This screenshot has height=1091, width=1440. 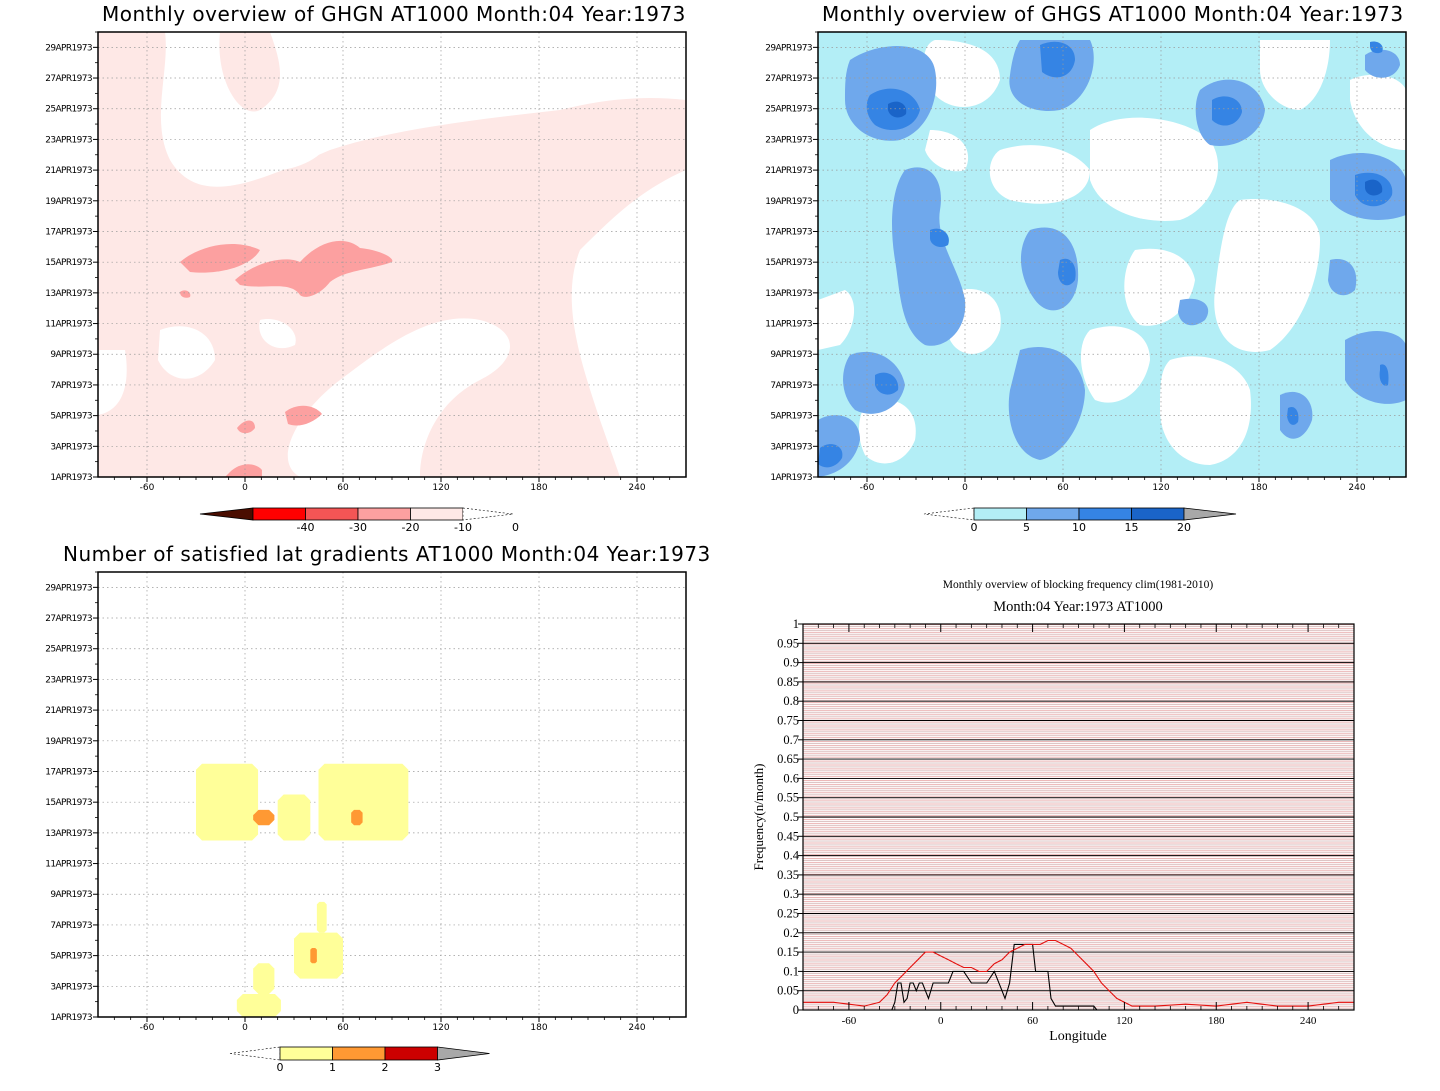 What do you see at coordinates (788, 952) in the screenshot?
I see `freq-y-tick-label: 0.15` at bounding box center [788, 952].